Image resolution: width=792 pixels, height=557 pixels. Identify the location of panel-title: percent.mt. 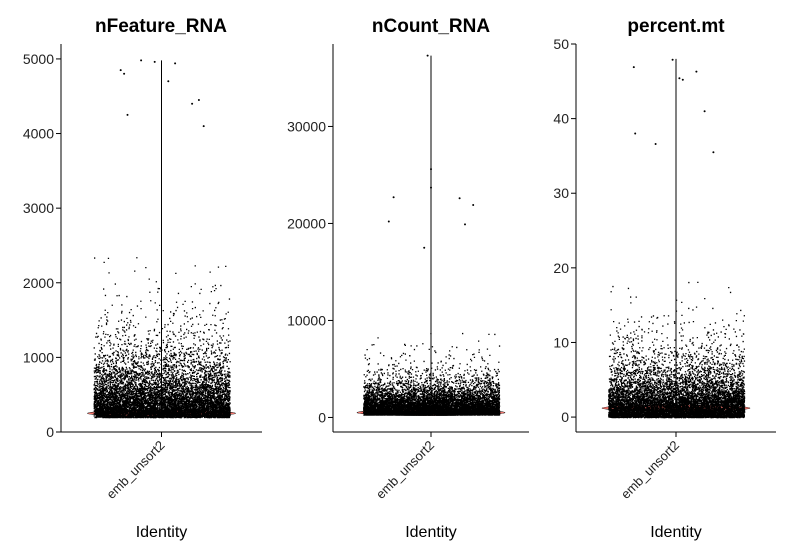
(676, 26).